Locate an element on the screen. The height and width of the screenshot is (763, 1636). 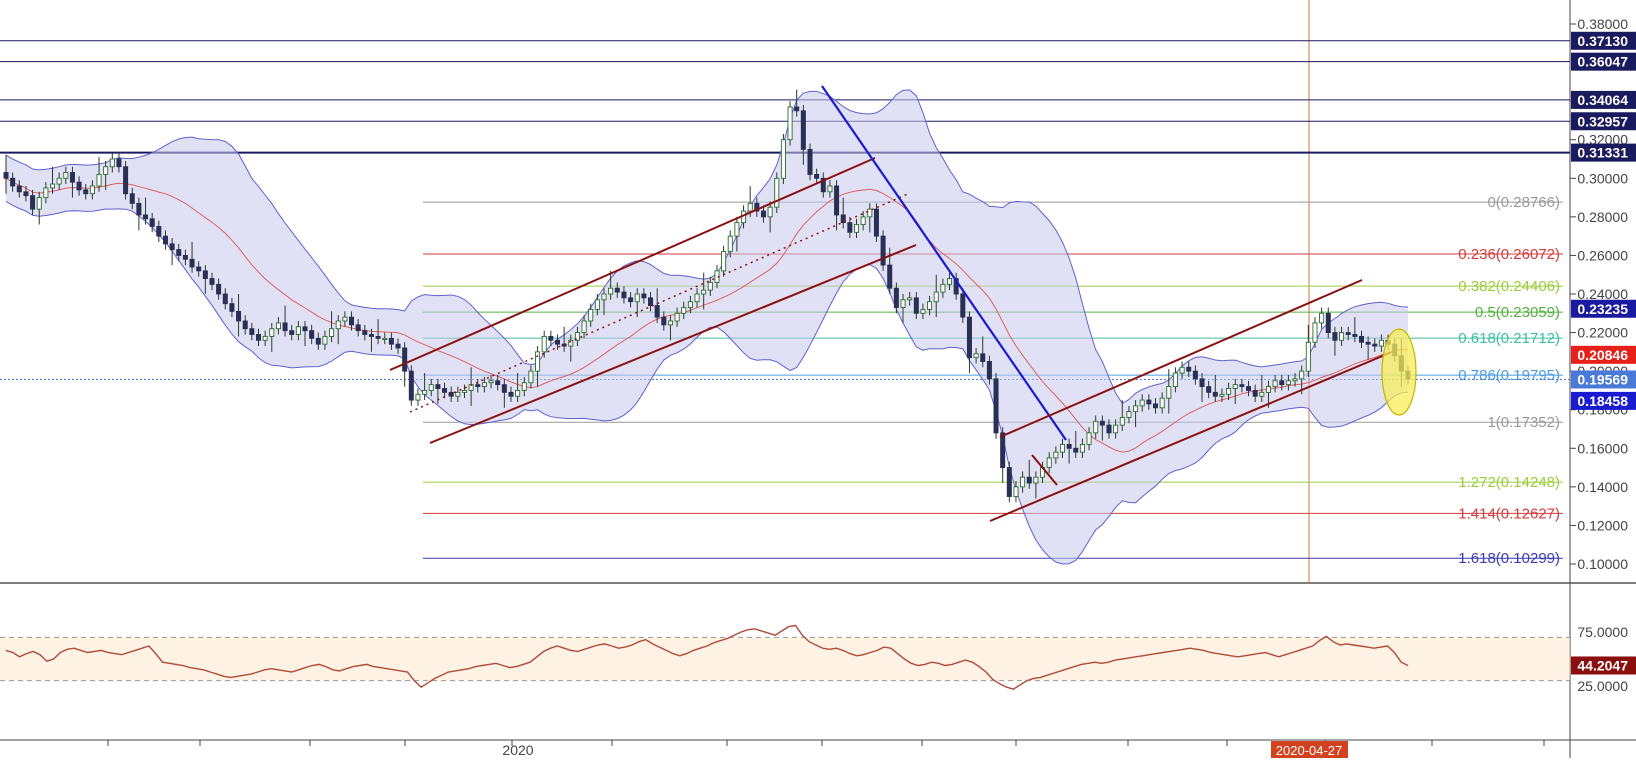
fib-level-label: 0.786(0.19795) is located at coordinates (1509, 375).